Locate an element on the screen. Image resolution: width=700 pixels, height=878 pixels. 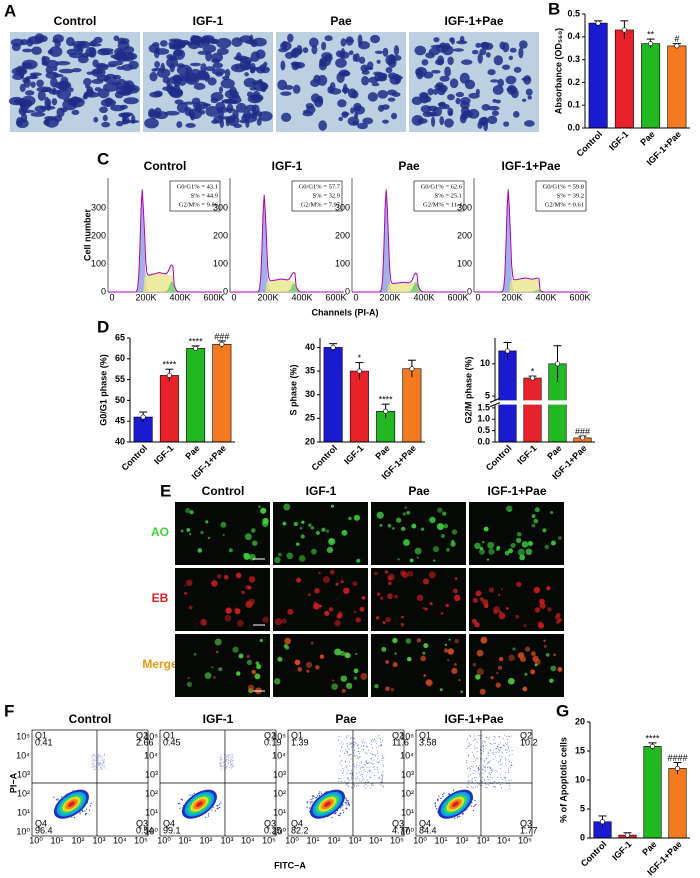
panel-label: D is located at coordinates (103, 326).